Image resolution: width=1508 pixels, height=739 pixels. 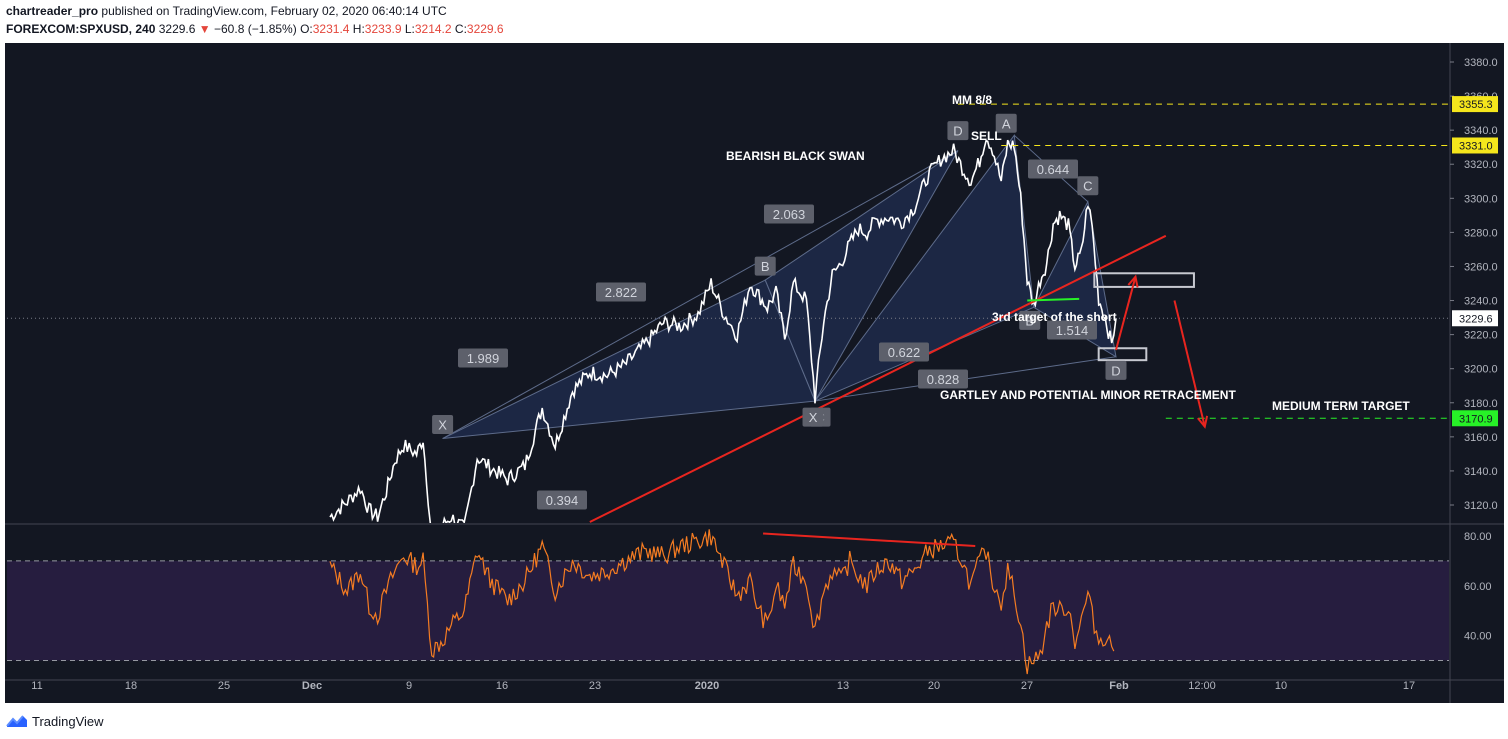 What do you see at coordinates (1478, 537) in the screenshot?
I see `rsi-tick-label: 80.00` at bounding box center [1478, 537].